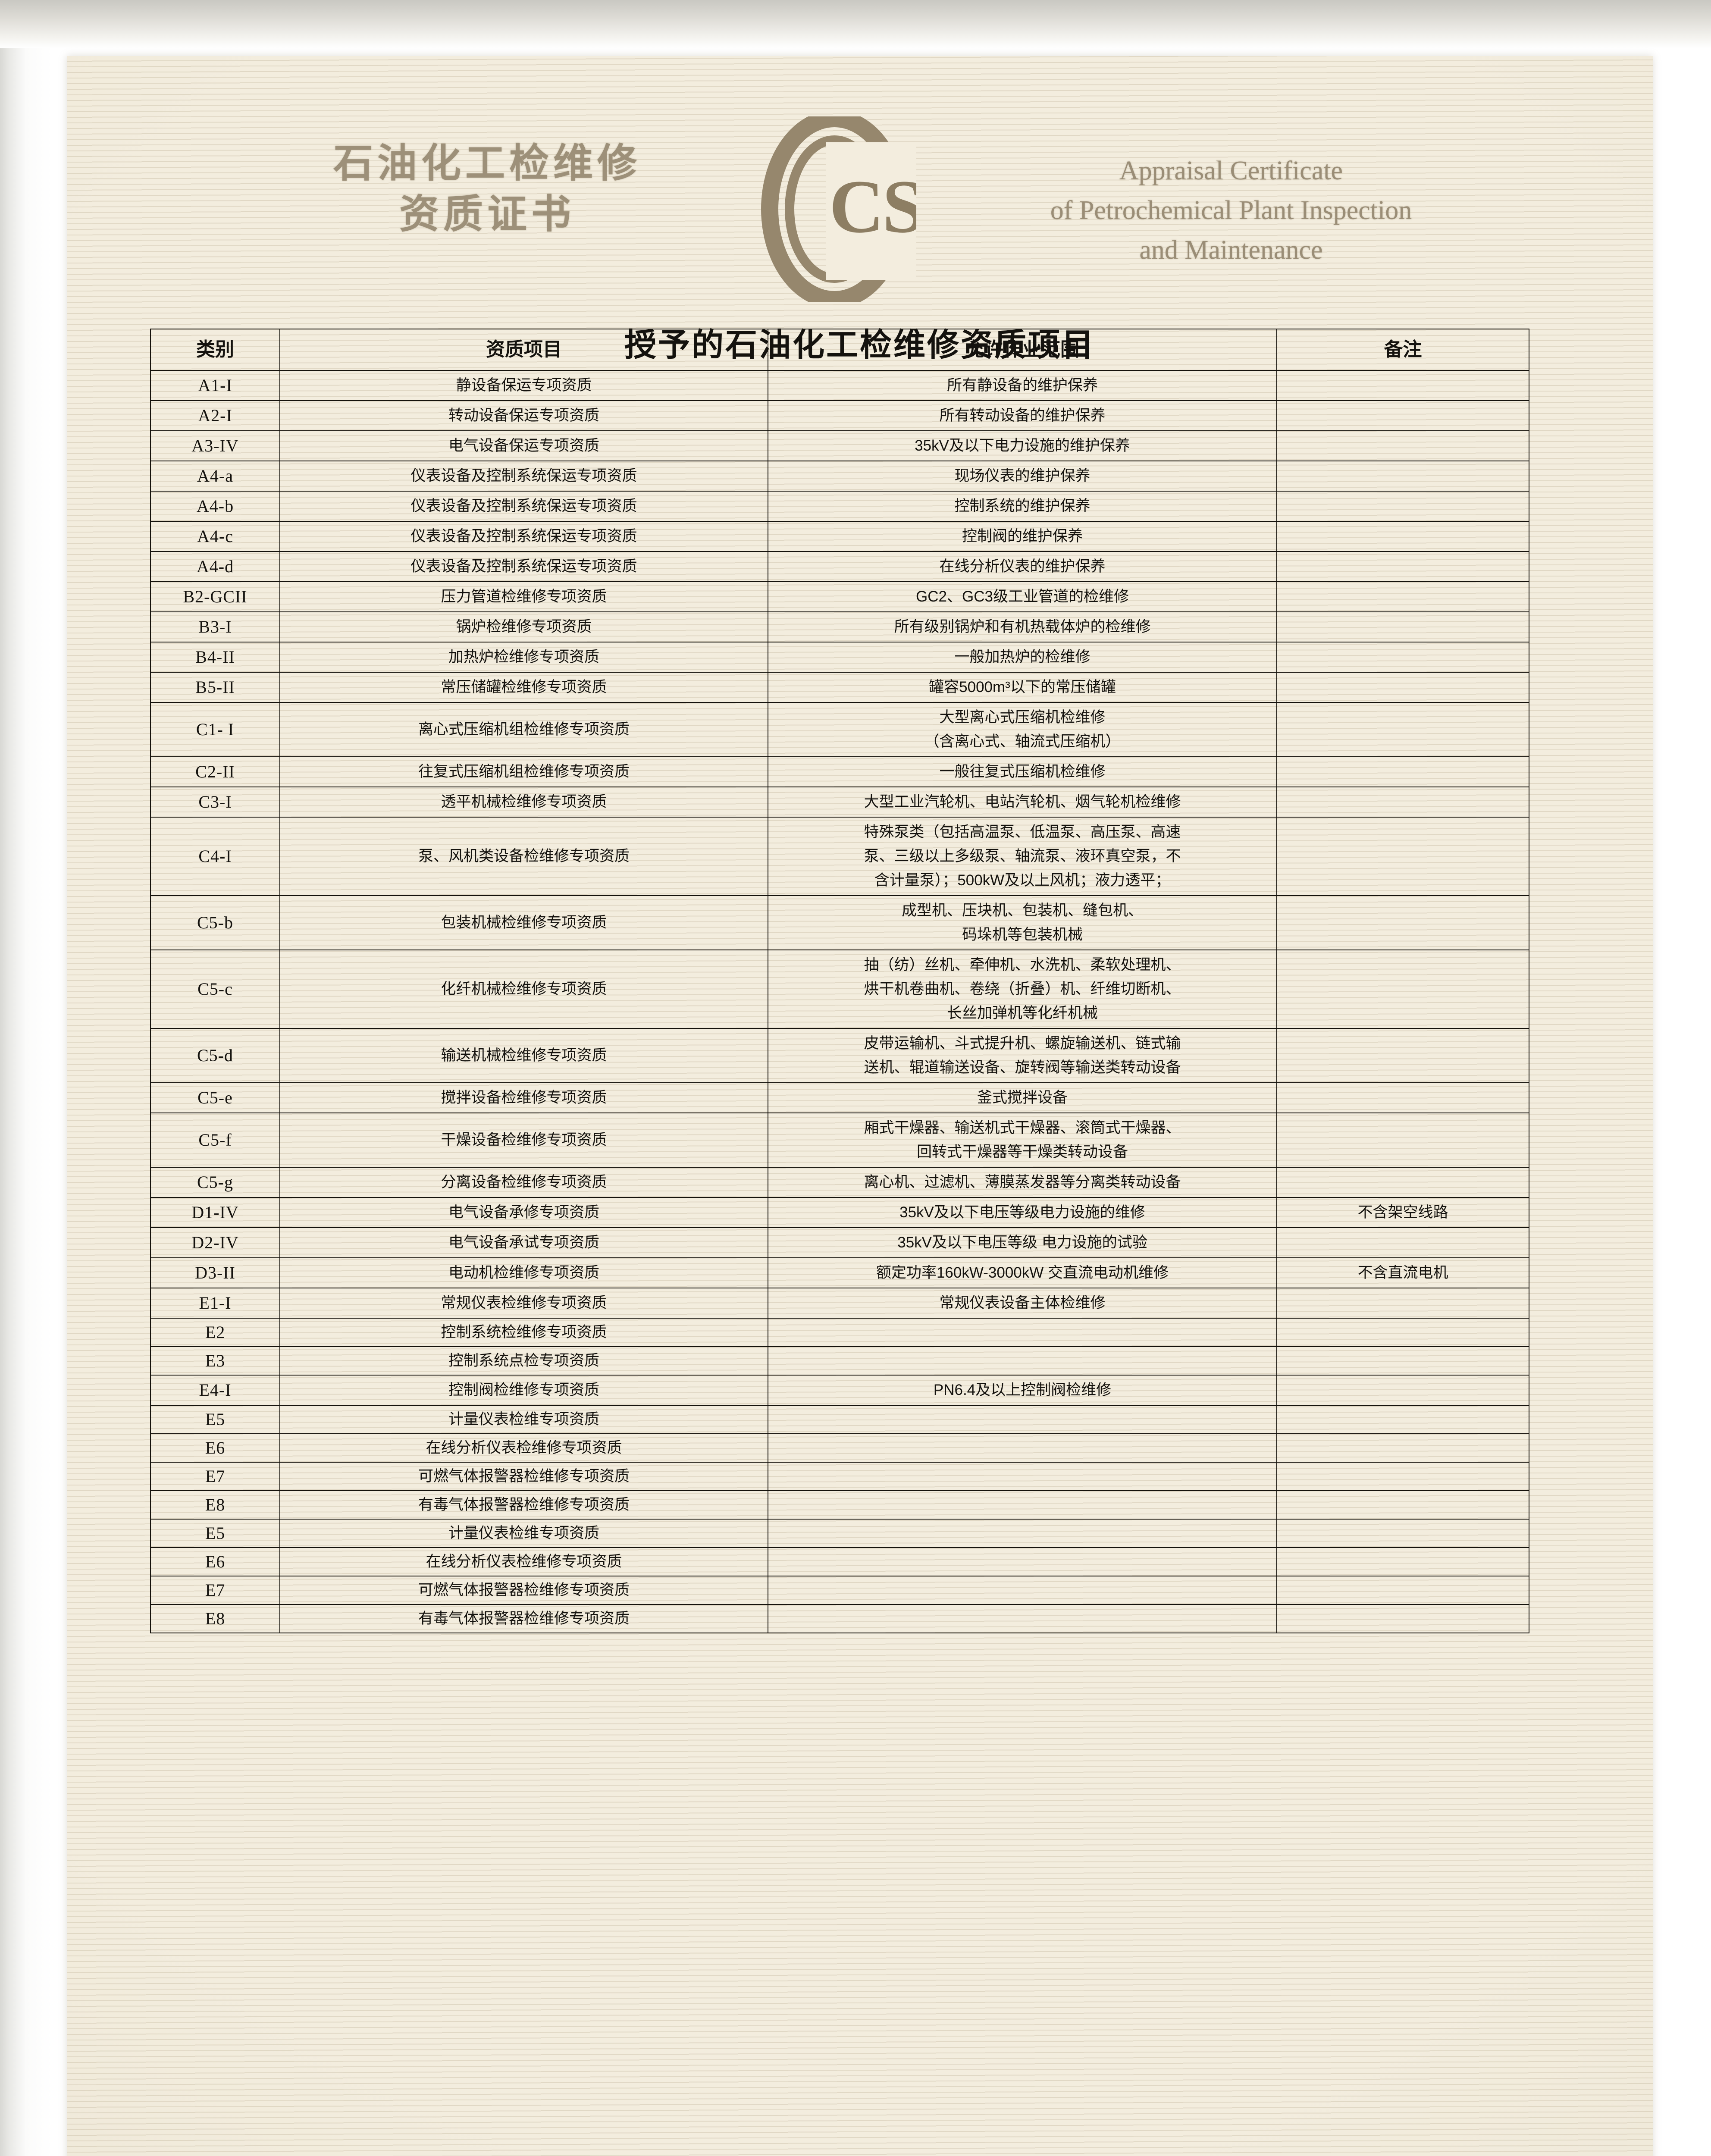 This screenshot has height=2156, width=1711. I want to click on cell-item: 透平机械检维修专项资质, so click(523, 802).